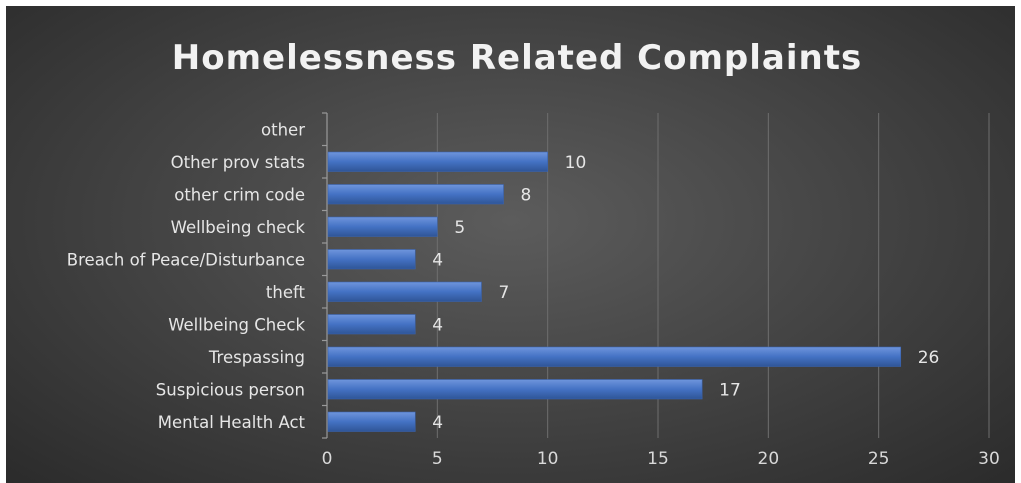 This screenshot has width=1021, height=483. What do you see at coordinates (327, 459) in the screenshot?
I see `x-tick-label: 0` at bounding box center [327, 459].